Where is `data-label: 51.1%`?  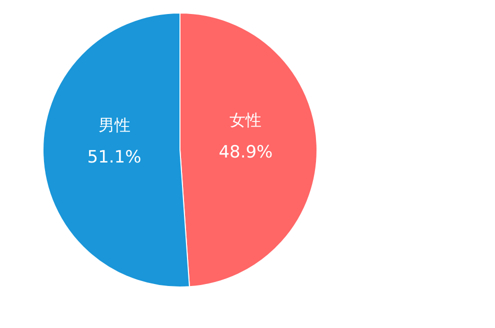 data-label: 51.1% is located at coordinates (114, 157).